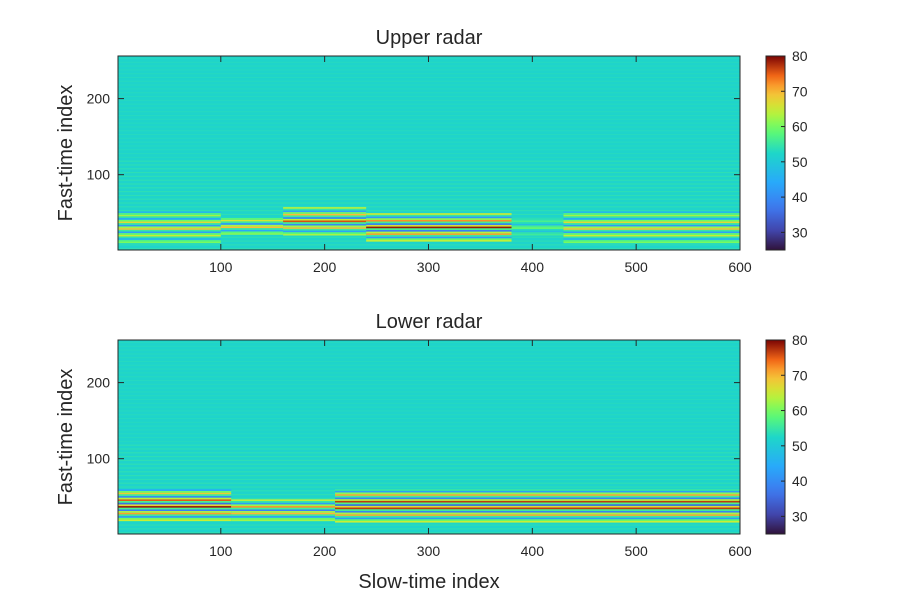  Describe the element at coordinates (800, 91) in the screenshot. I see `colorbar-tick-label: 70` at that location.